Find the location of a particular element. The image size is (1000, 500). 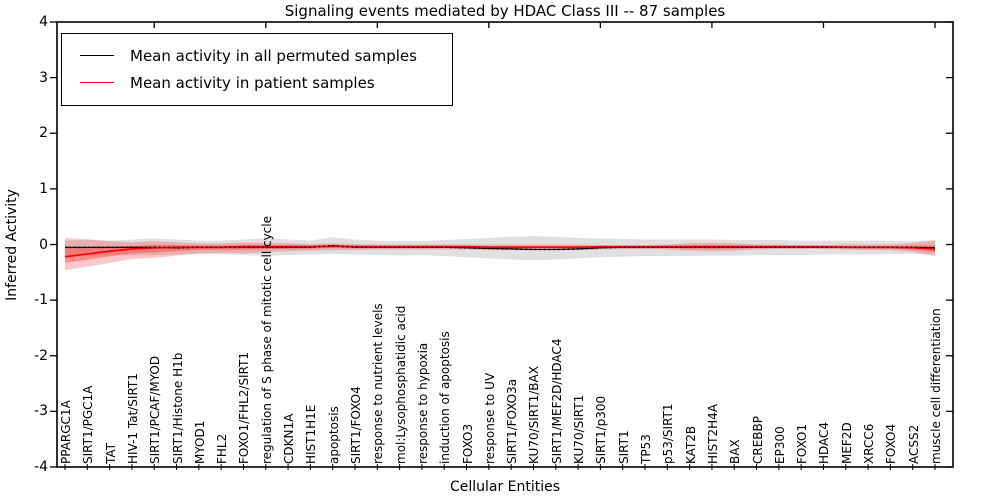

legend-item-patient: Mean activity in patient samples is located at coordinates (257, 82).